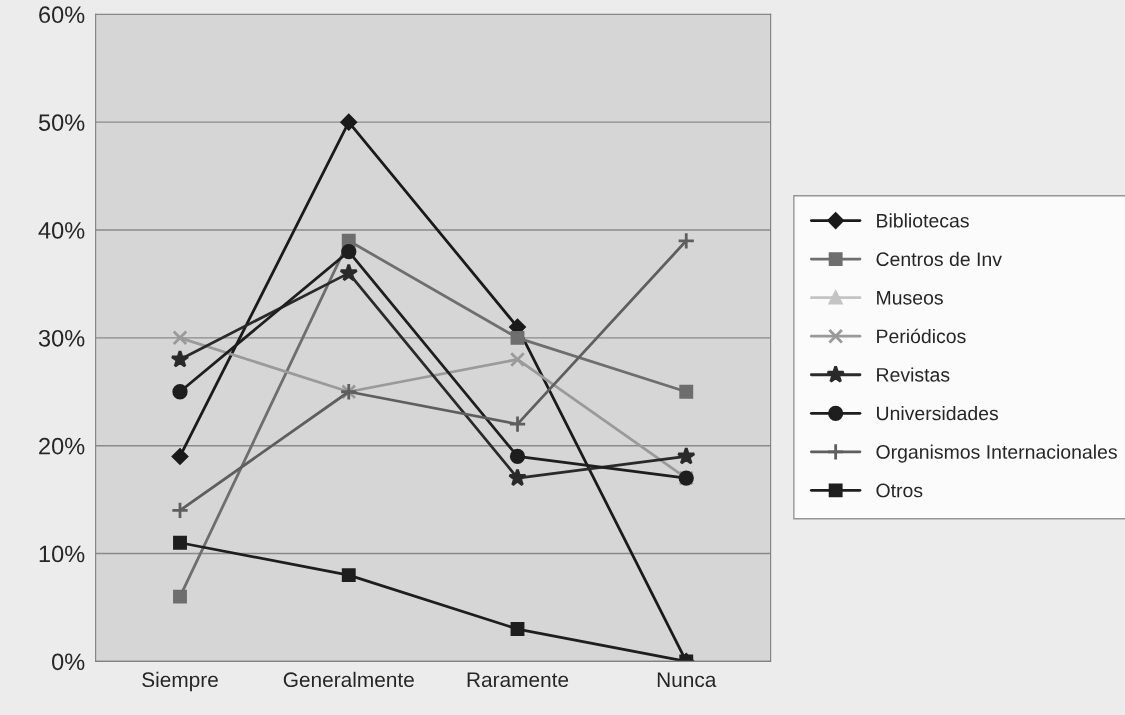  Describe the element at coordinates (899, 490) in the screenshot. I see `legend-label: Otros` at that location.